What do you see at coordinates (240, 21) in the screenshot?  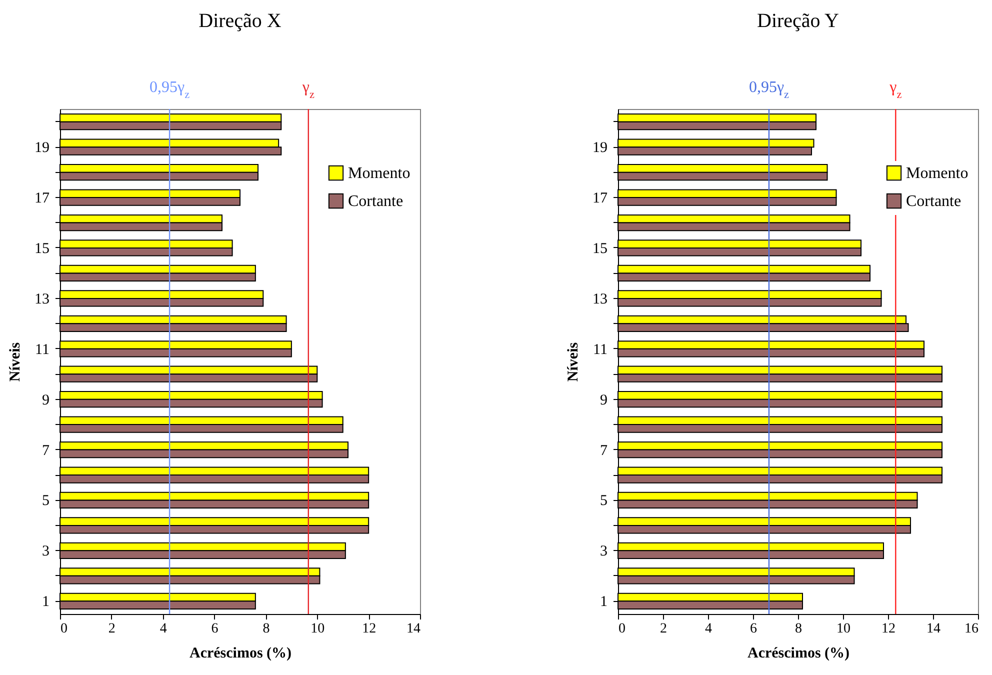 I see `chart-title: Direção X` at bounding box center [240, 21].